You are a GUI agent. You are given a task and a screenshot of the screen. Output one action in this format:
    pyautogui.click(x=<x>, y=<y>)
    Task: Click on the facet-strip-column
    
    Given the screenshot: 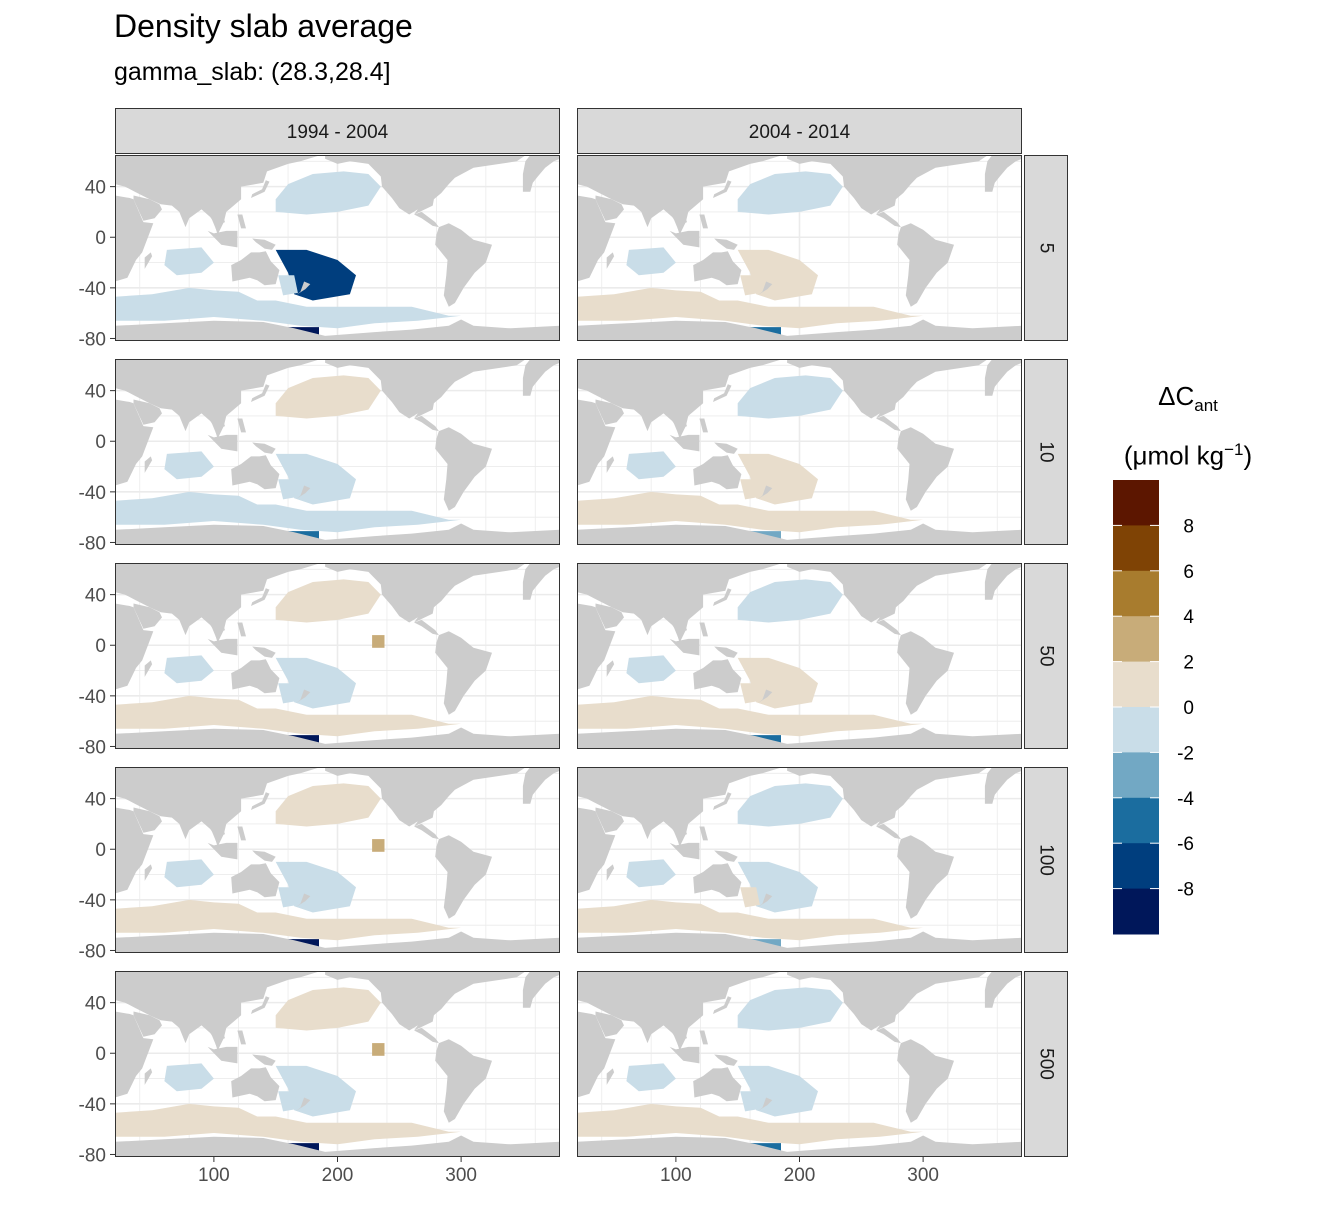 What is the action you would take?
    pyautogui.click(x=337, y=131)
    